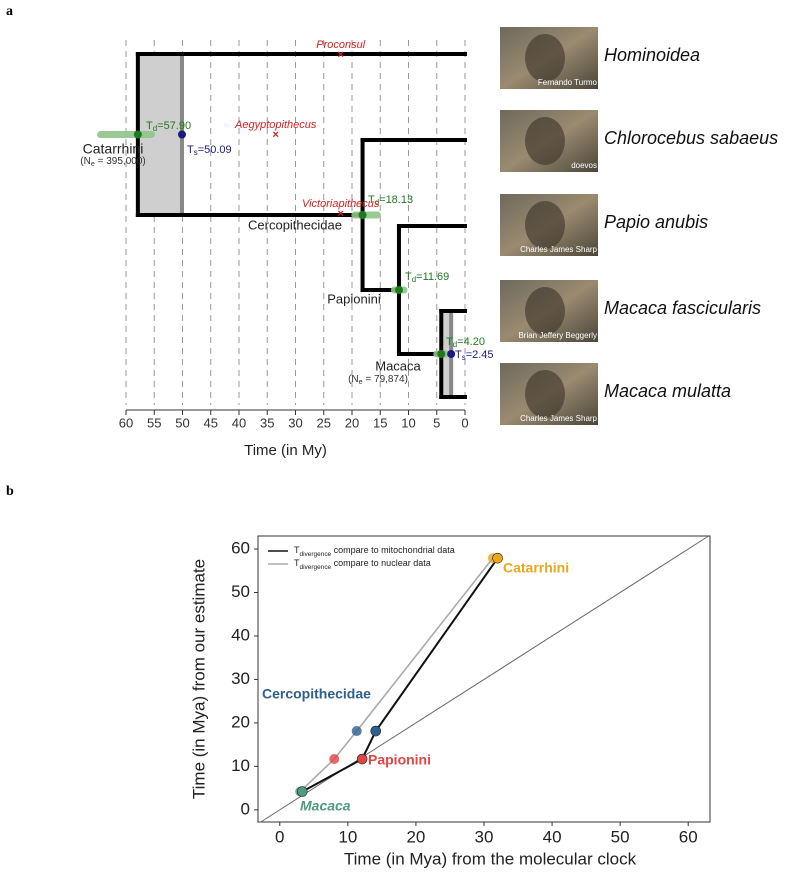  Describe the element at coordinates (240, 678) in the screenshot. I see `y-tick-label: 30` at that location.